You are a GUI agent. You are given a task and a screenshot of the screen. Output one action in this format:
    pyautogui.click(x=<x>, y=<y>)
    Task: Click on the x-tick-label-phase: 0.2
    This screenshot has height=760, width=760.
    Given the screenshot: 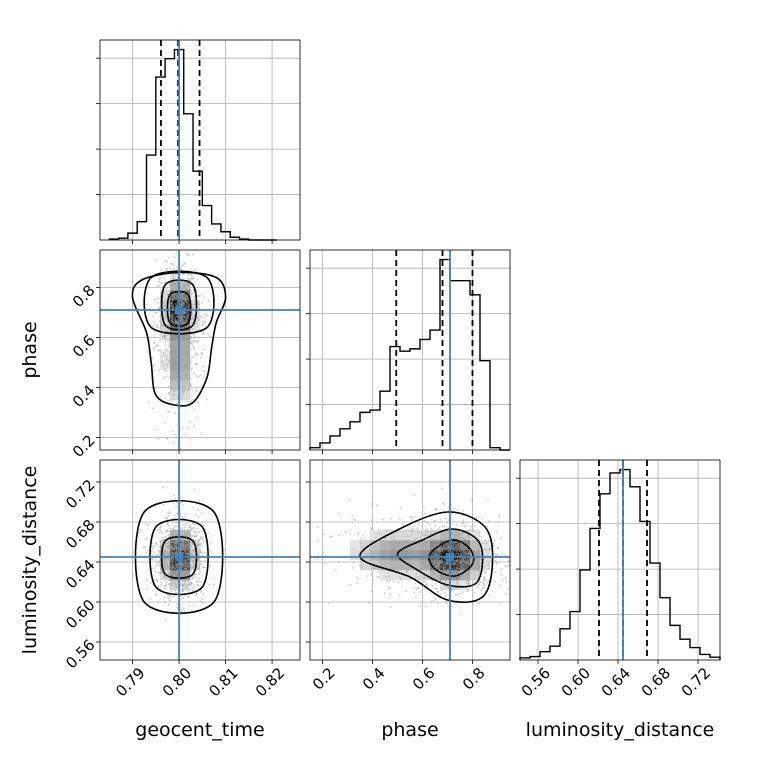 What is the action you would take?
    pyautogui.click(x=324, y=679)
    